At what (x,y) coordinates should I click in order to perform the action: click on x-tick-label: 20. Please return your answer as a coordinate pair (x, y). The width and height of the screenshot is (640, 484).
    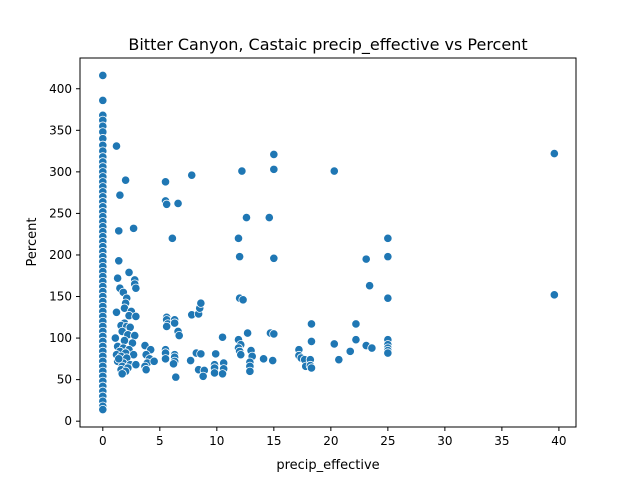
    Looking at the image, I should click on (330, 441).